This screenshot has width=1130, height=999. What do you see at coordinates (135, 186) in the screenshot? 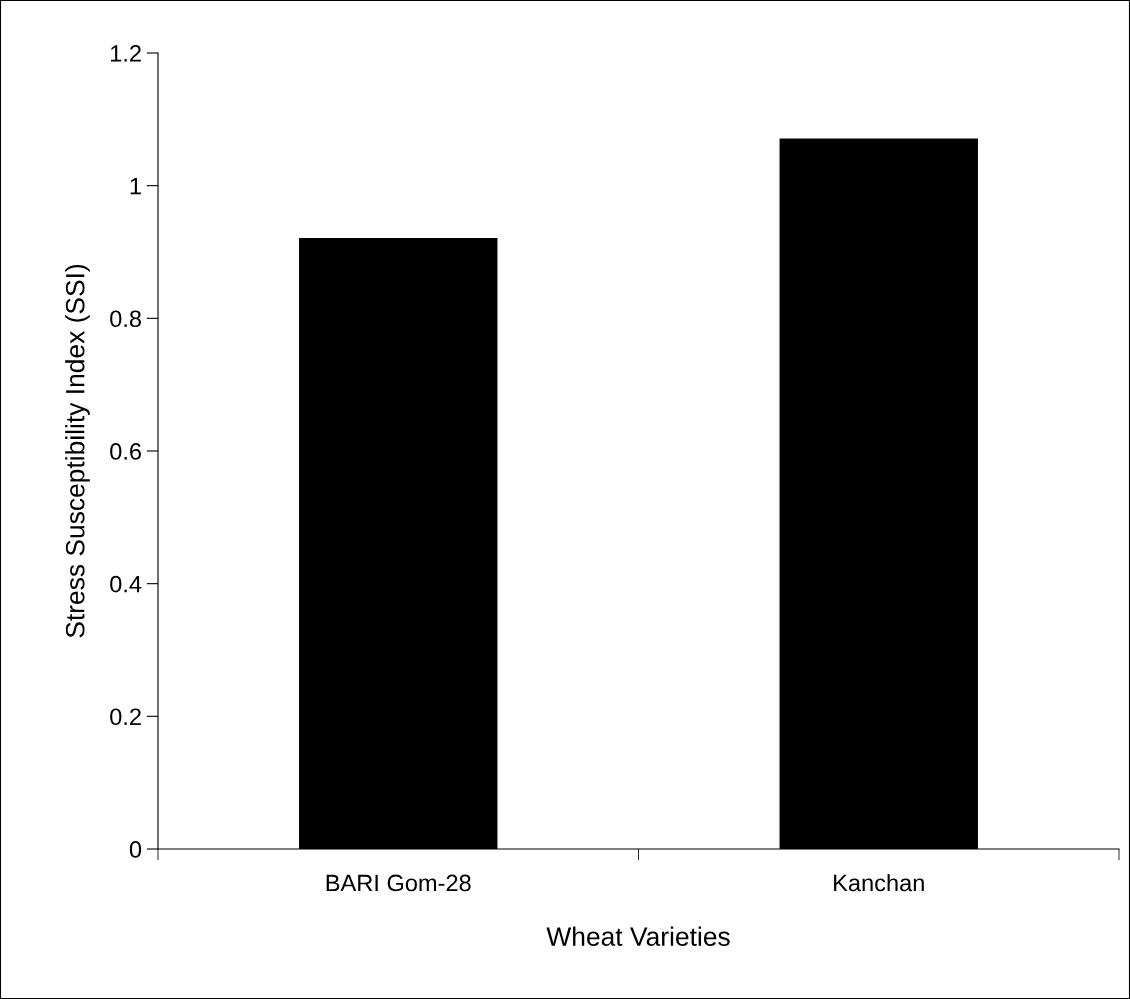
I see `y-tick-label: 1` at bounding box center [135, 186].